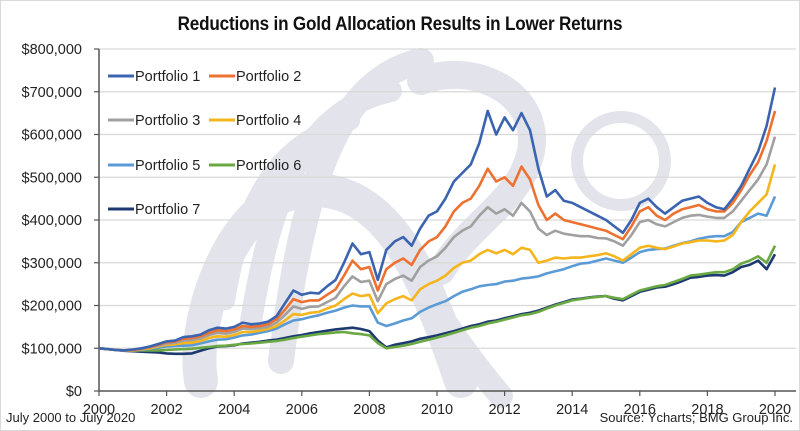 The width and height of the screenshot is (800, 431). What do you see at coordinates (167, 210) in the screenshot?
I see `legend-label: Portfolio 7` at bounding box center [167, 210].